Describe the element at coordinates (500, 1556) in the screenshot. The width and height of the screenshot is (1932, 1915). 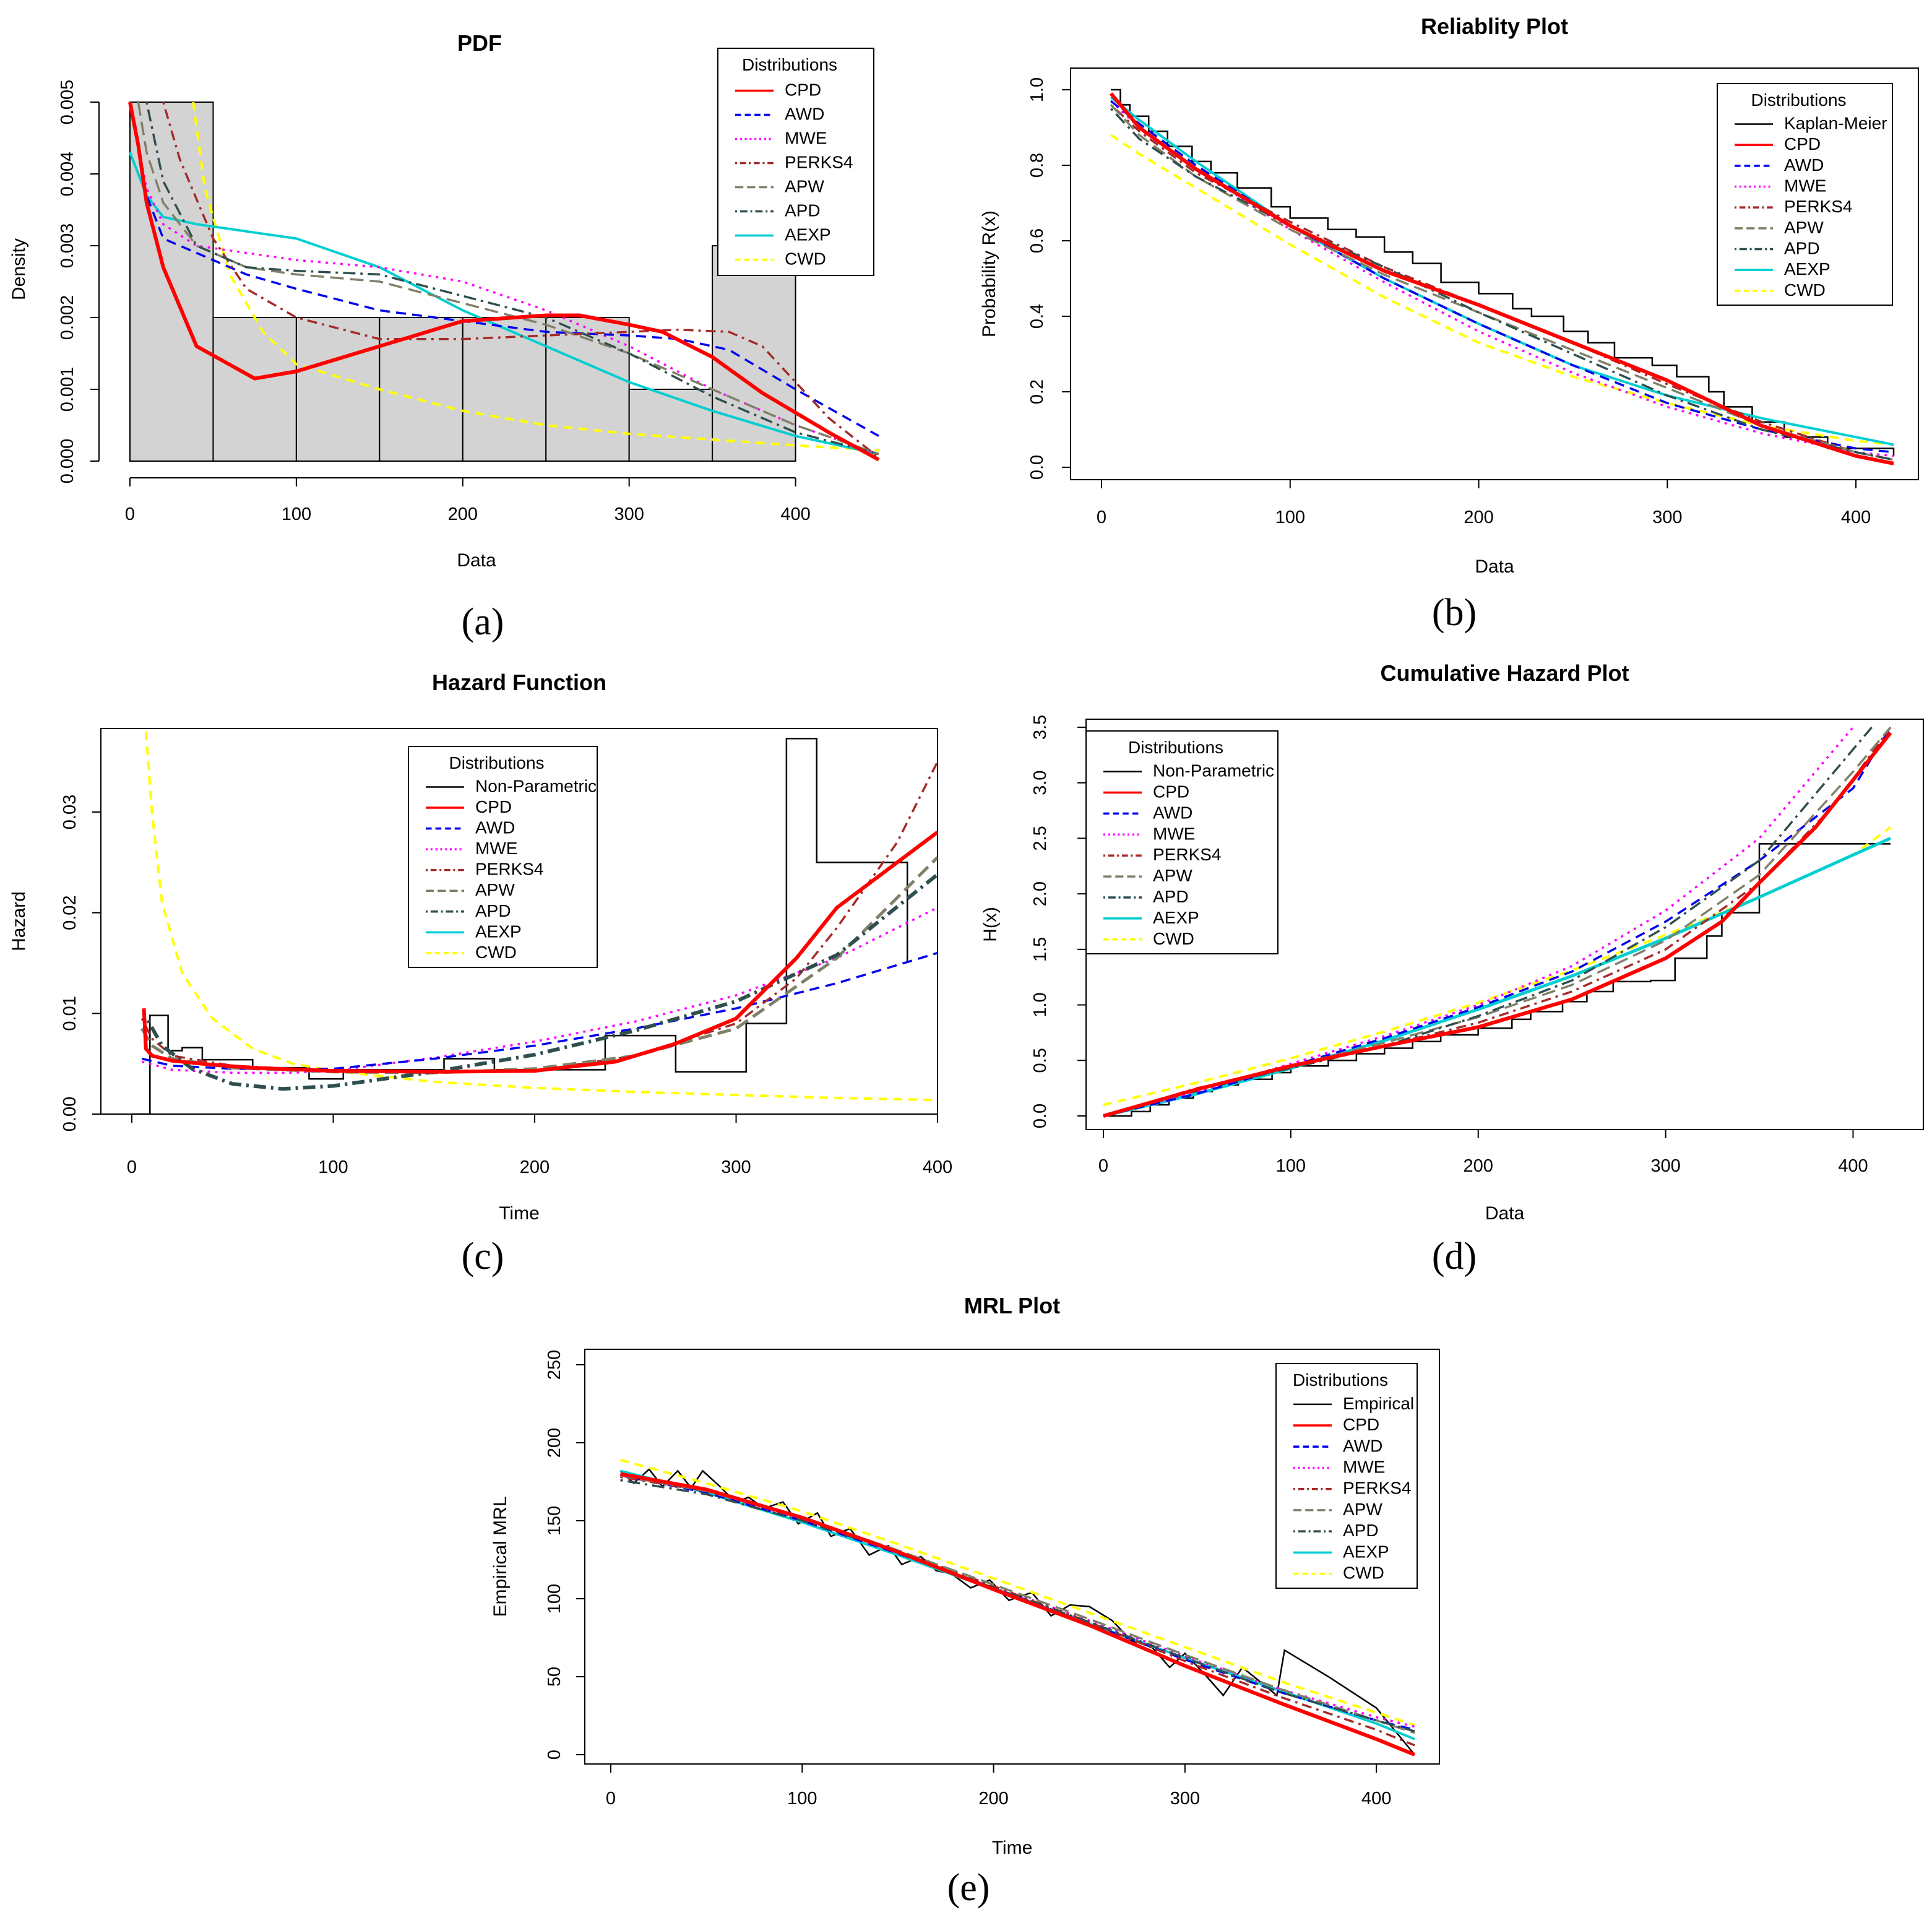
I see `y-axis-label: Empirical MRL` at that location.